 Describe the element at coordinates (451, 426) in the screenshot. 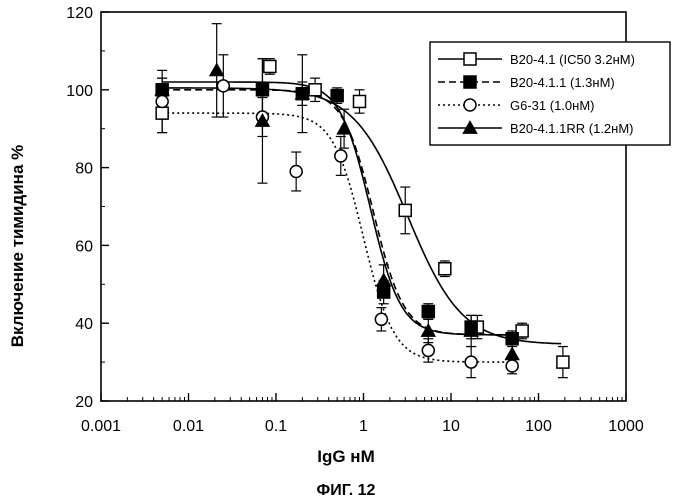

I see `x-tick-label: 10` at that location.